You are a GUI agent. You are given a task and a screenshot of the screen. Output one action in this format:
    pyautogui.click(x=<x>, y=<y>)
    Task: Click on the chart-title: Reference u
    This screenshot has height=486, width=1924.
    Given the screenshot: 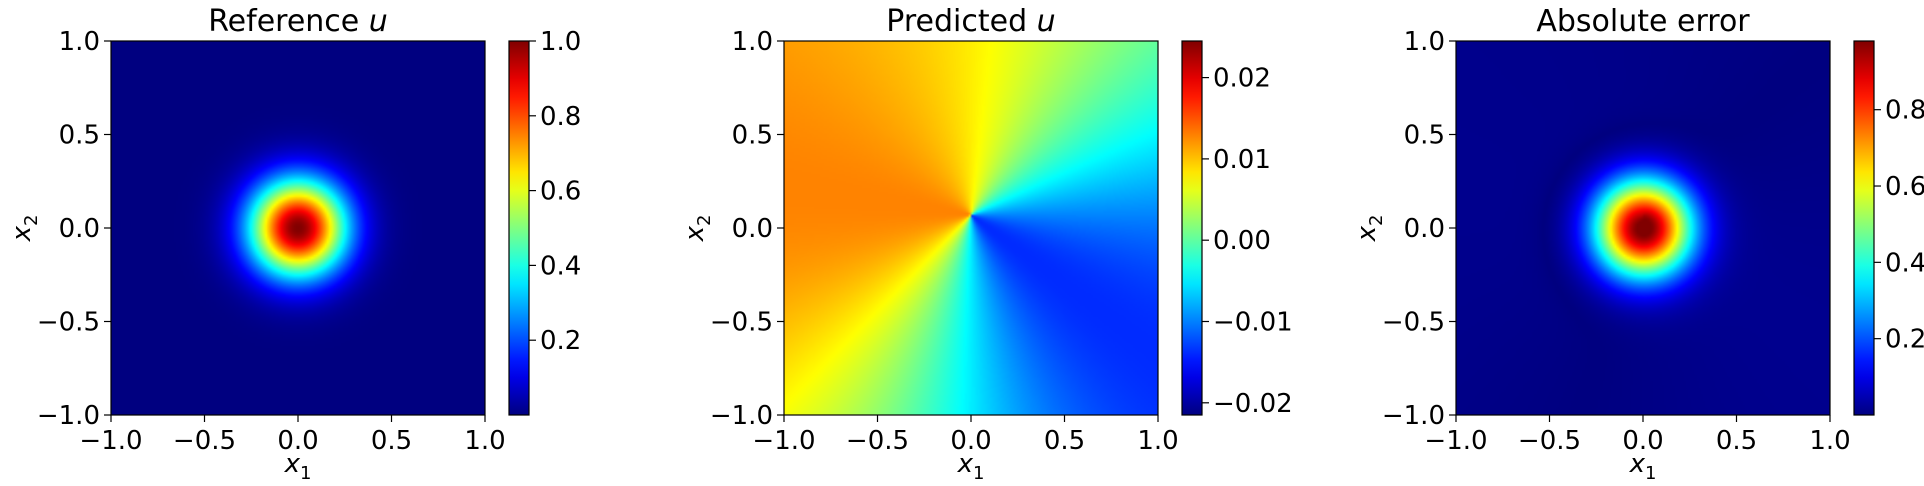 What is the action you would take?
    pyautogui.click(x=298, y=21)
    